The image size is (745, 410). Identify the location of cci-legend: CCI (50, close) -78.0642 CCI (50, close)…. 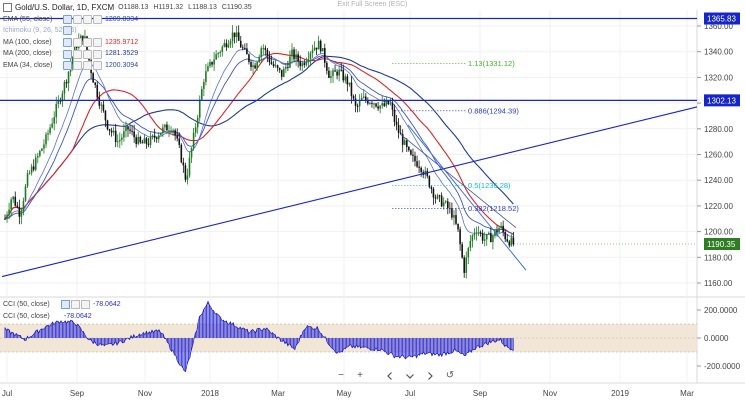
(62, 310).